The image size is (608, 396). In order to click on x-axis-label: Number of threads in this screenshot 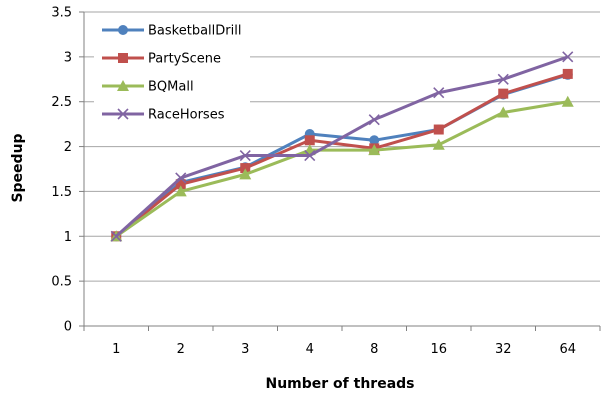, I will do `click(339, 384)`.